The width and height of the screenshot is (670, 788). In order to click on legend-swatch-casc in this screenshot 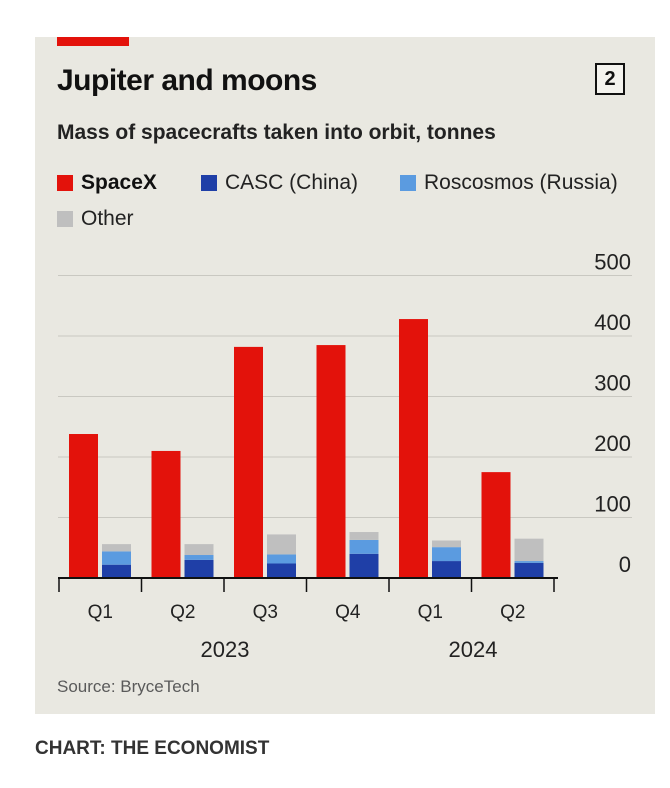, I will do `click(209, 183)`.